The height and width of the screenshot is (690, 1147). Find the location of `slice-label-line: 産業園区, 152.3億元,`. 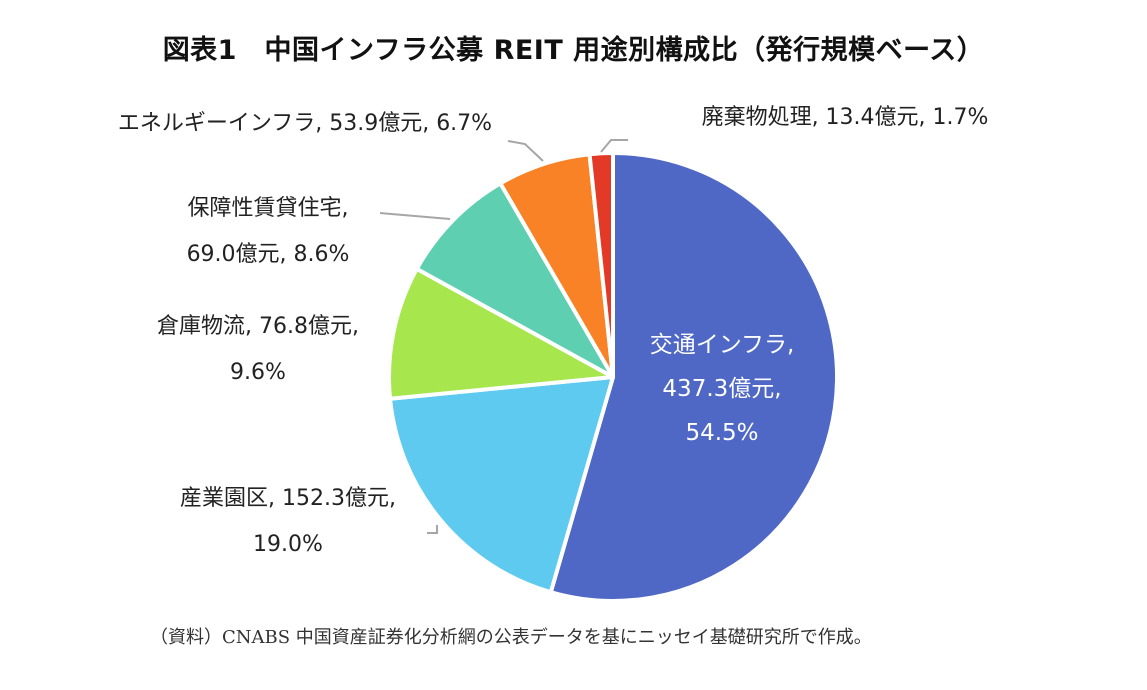

slice-label-line: 産業園区, 152.3億元, is located at coordinates (288, 498).